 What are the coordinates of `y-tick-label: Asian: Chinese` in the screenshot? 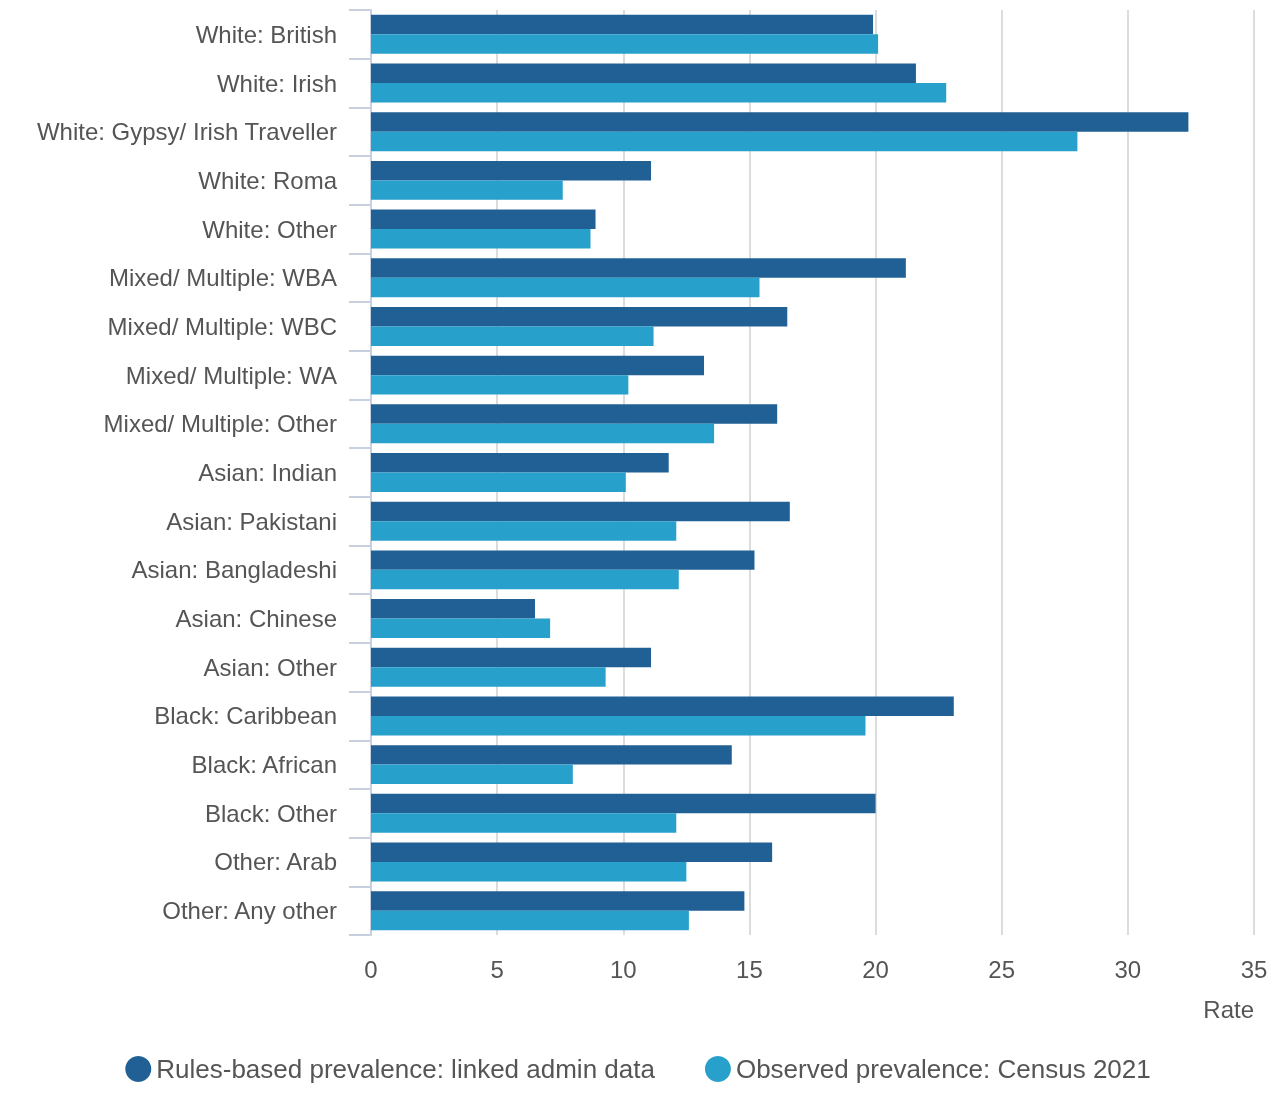 It's located at (256, 619).